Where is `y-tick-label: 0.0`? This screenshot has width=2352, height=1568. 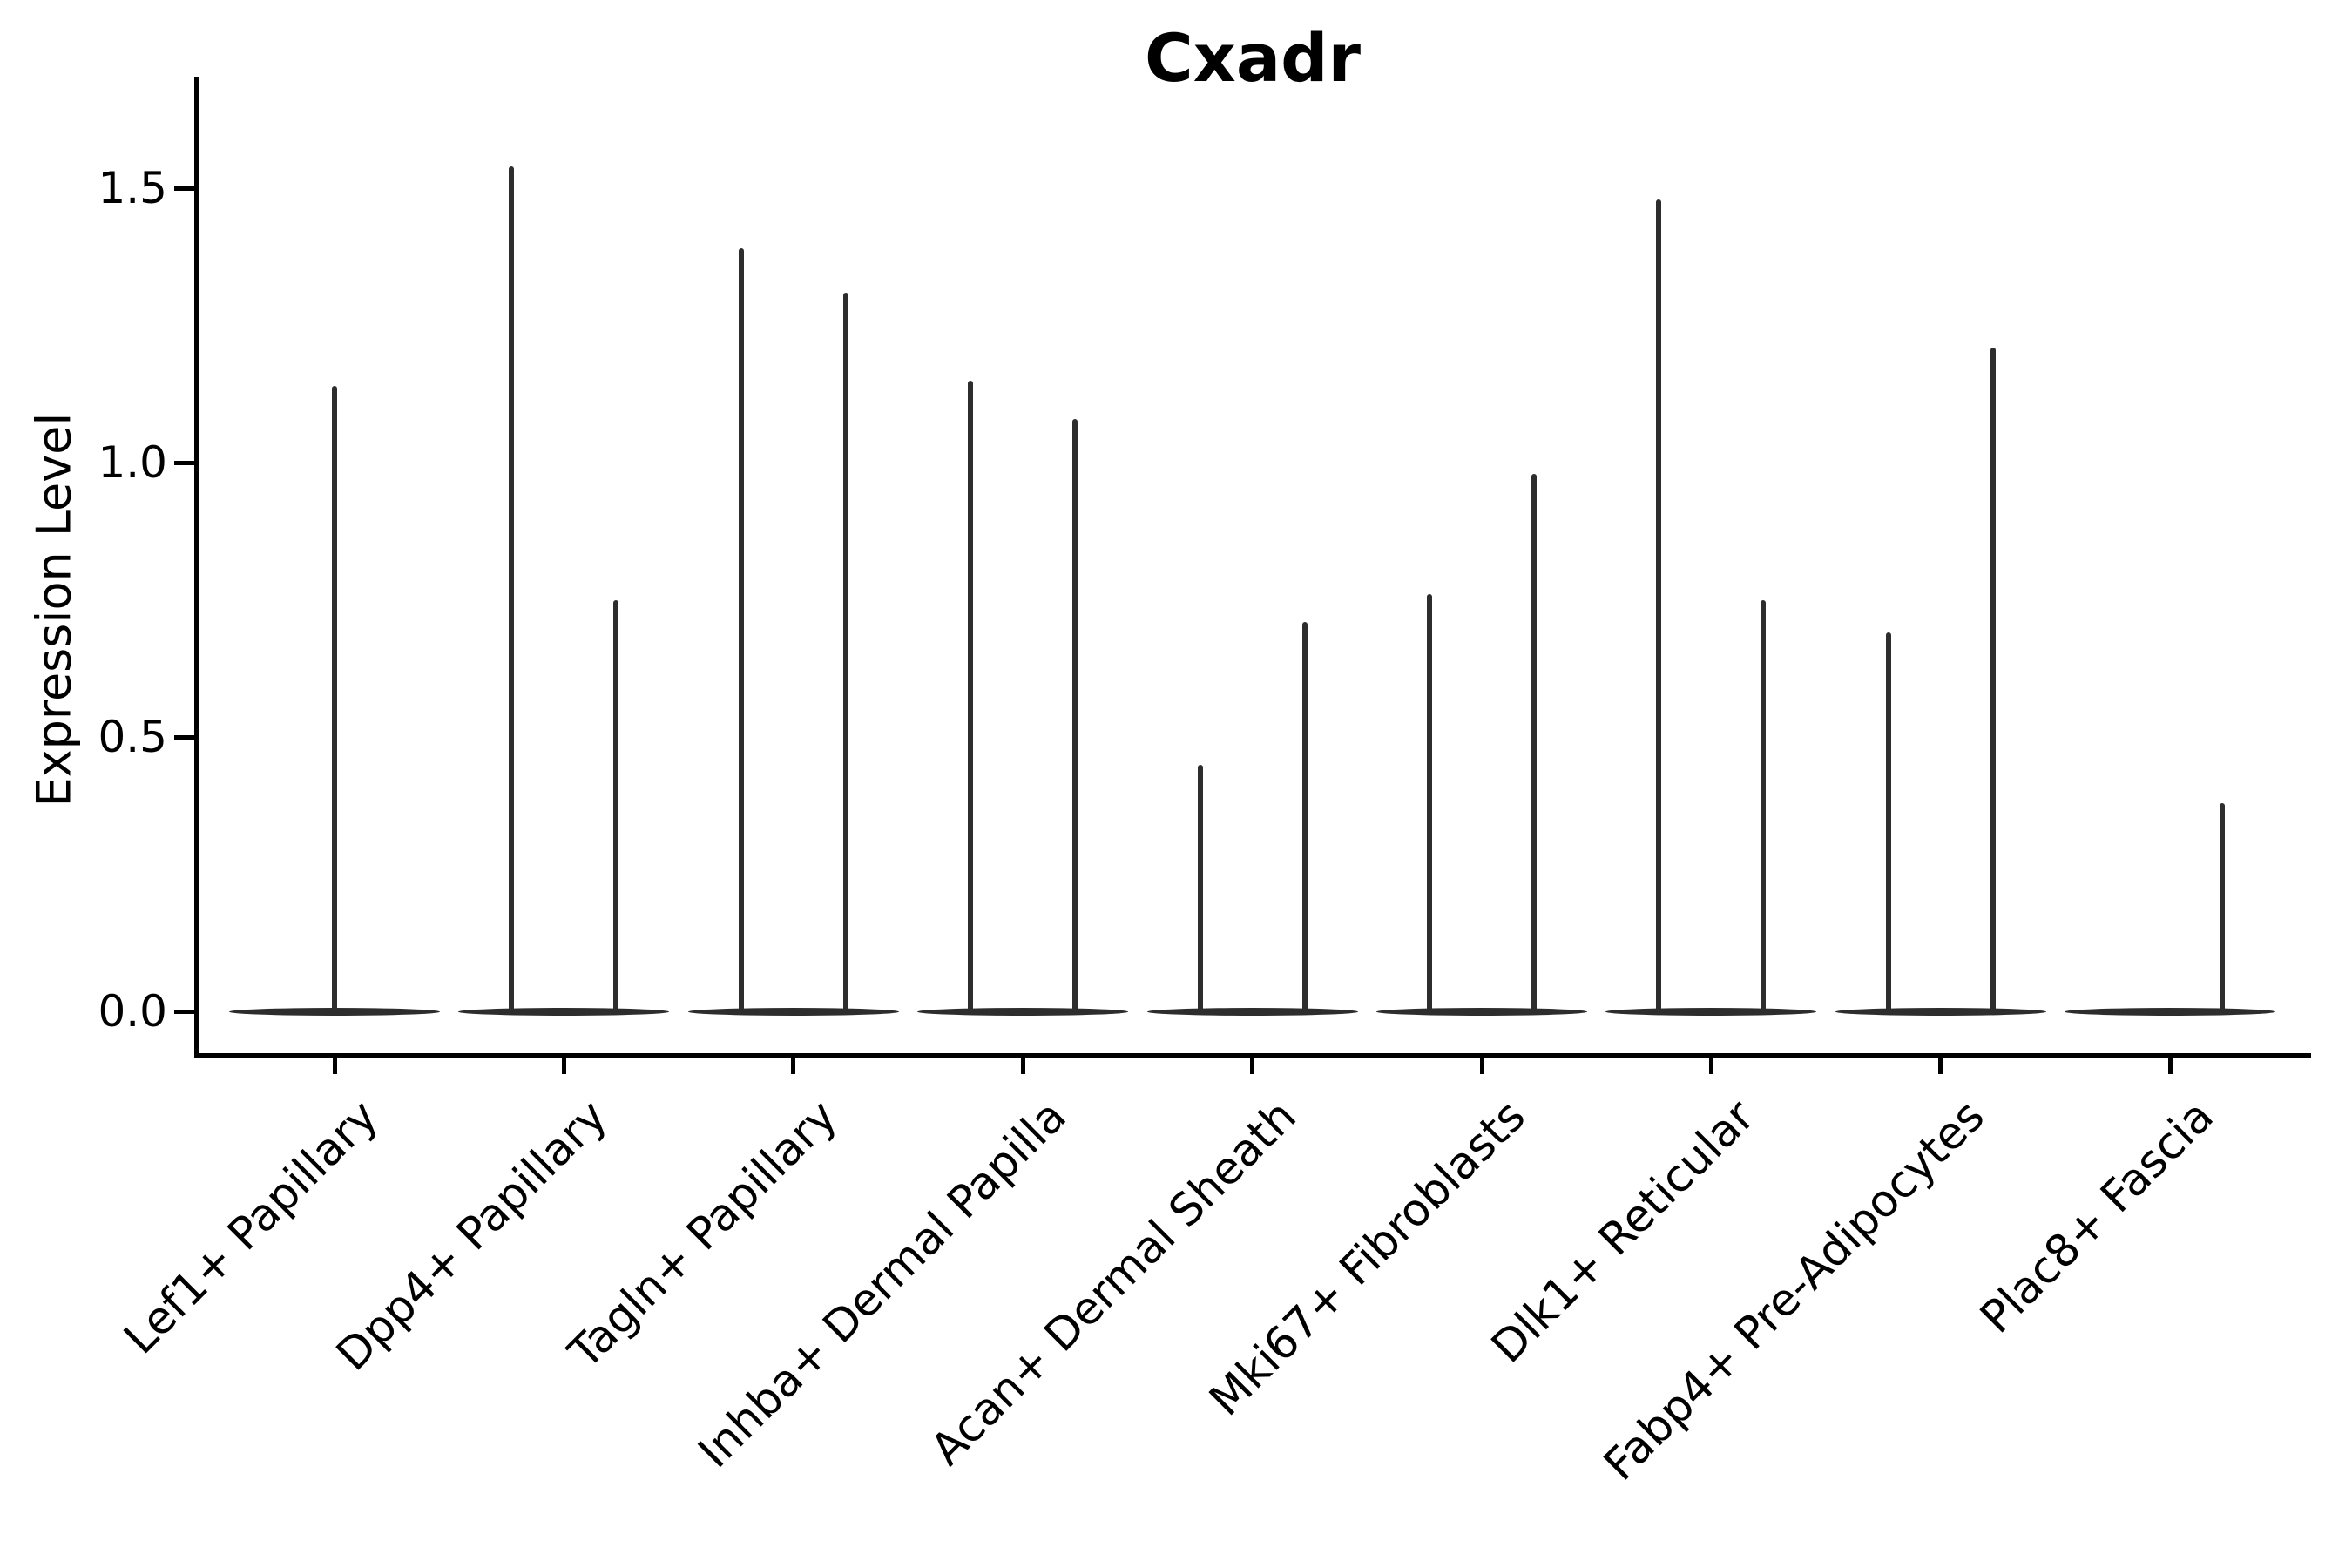 y-tick-label: 0.0 is located at coordinates (132, 1012).